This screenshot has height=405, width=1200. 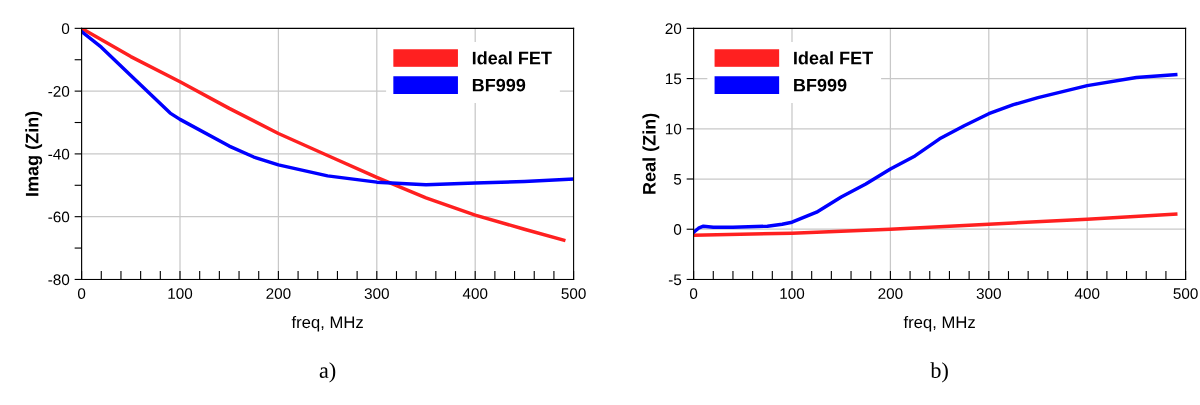 I want to click on y-tick-label: 10, so click(x=673, y=129).